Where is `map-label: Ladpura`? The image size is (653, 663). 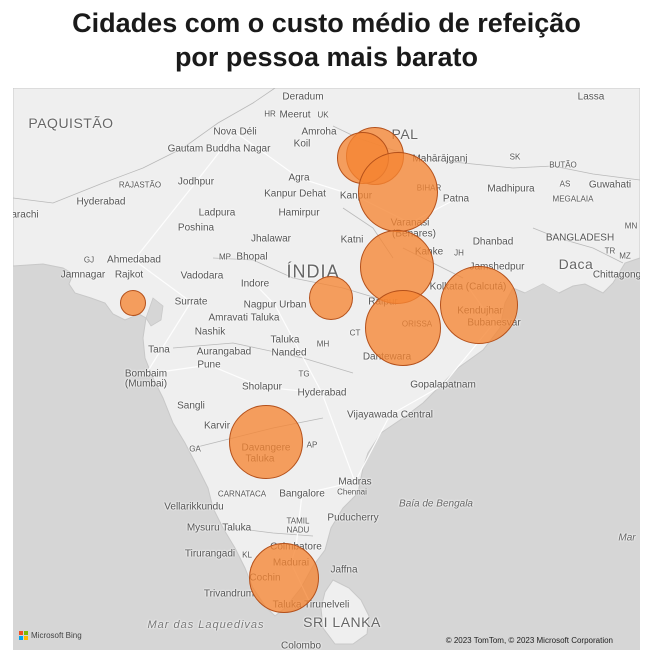
map-label: Ladpura is located at coordinates (217, 213).